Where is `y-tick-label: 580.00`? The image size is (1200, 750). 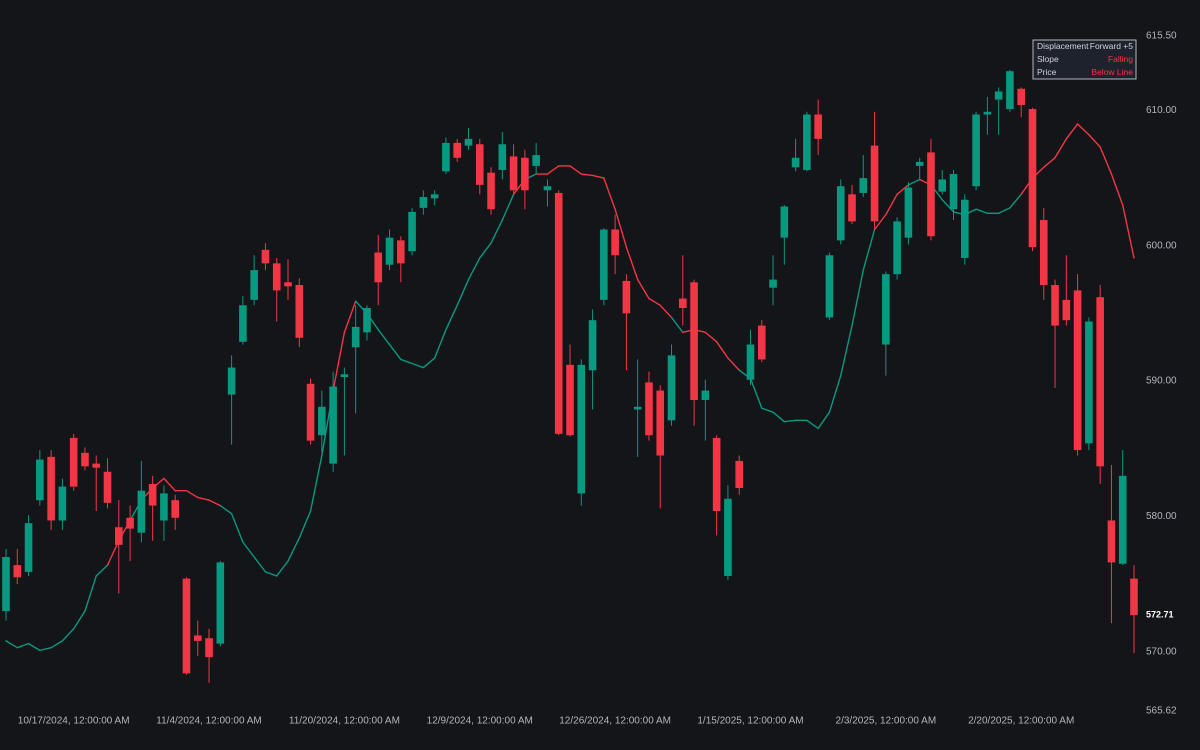
y-tick-label: 580.00 is located at coordinates (1161, 516).